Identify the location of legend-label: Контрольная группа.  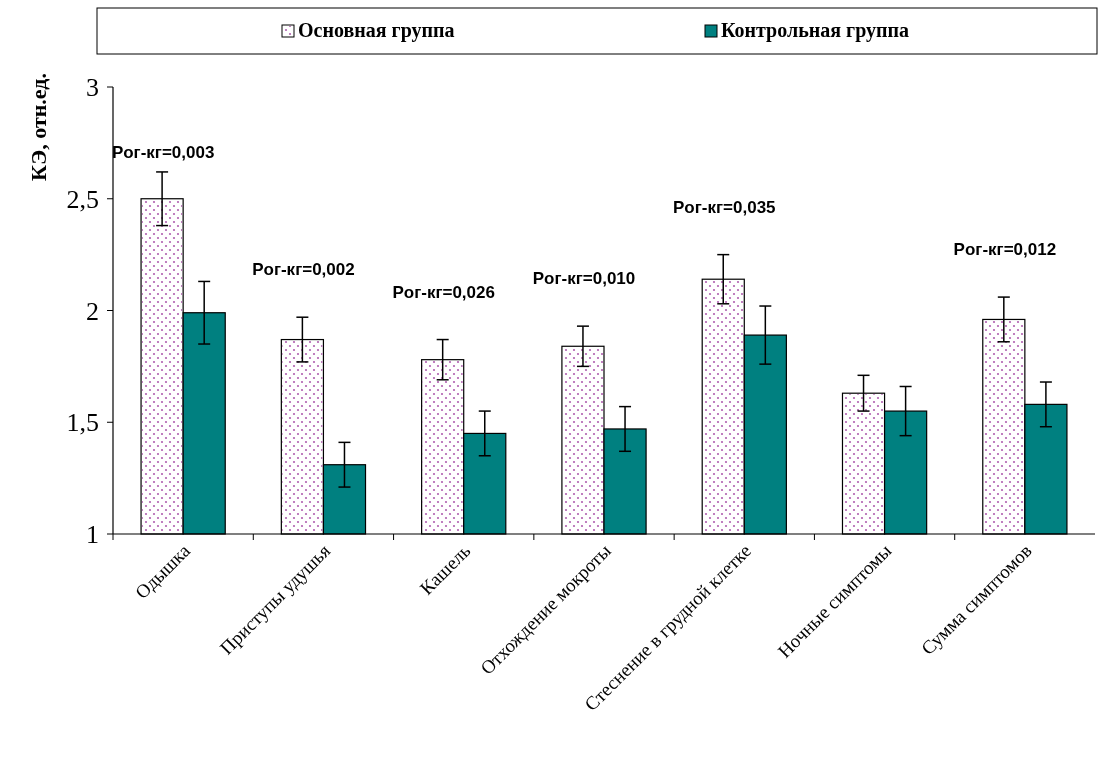
(815, 30).